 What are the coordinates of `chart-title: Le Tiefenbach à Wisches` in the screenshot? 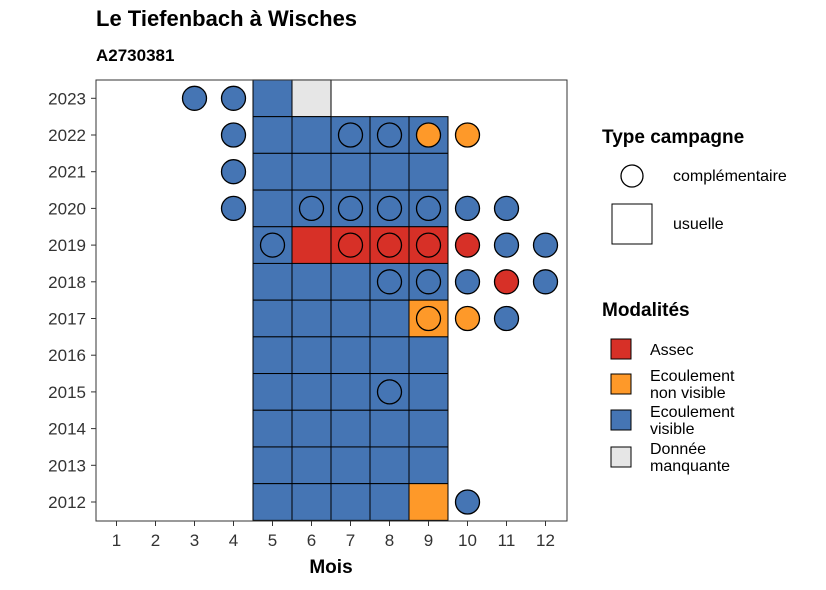 It's located at (227, 18).